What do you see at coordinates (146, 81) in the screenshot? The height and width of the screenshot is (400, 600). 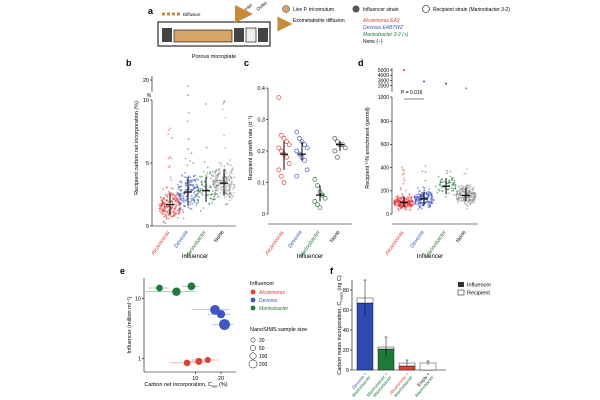 I see `y-tick-label: 20` at bounding box center [146, 81].